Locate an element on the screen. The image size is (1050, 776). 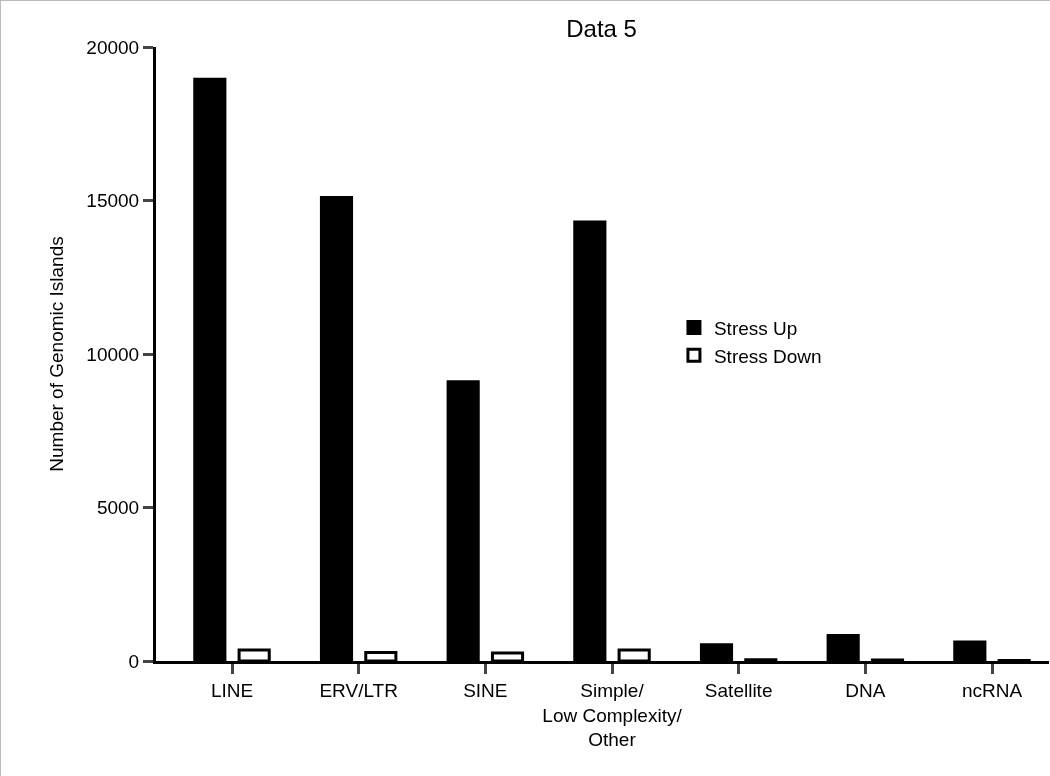
chart-title: Data 5 is located at coordinates (601, 29).